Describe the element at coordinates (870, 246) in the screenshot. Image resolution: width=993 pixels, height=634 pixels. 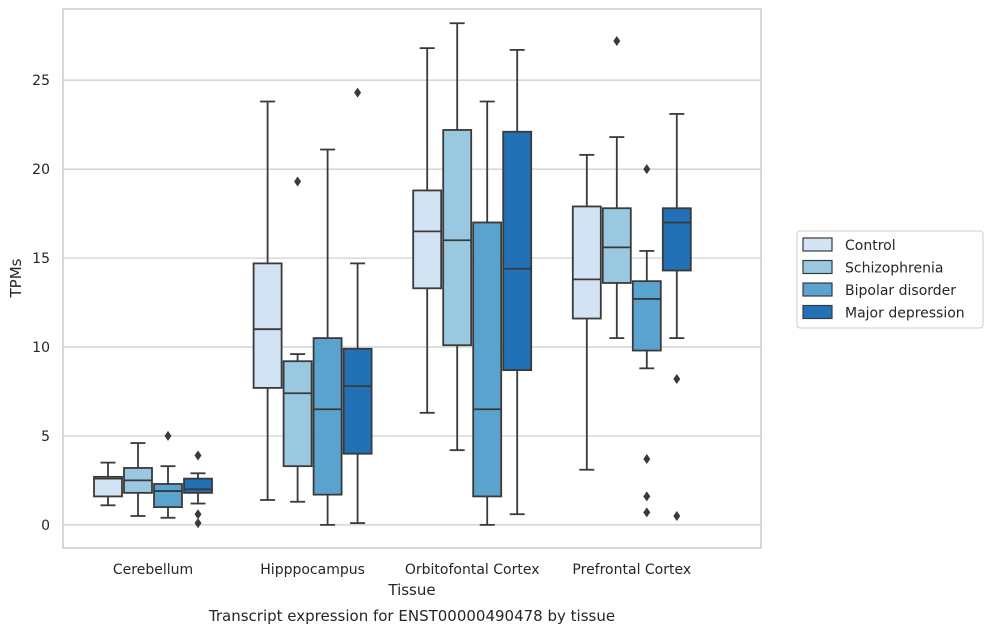
I see `legend-label: Control` at that location.